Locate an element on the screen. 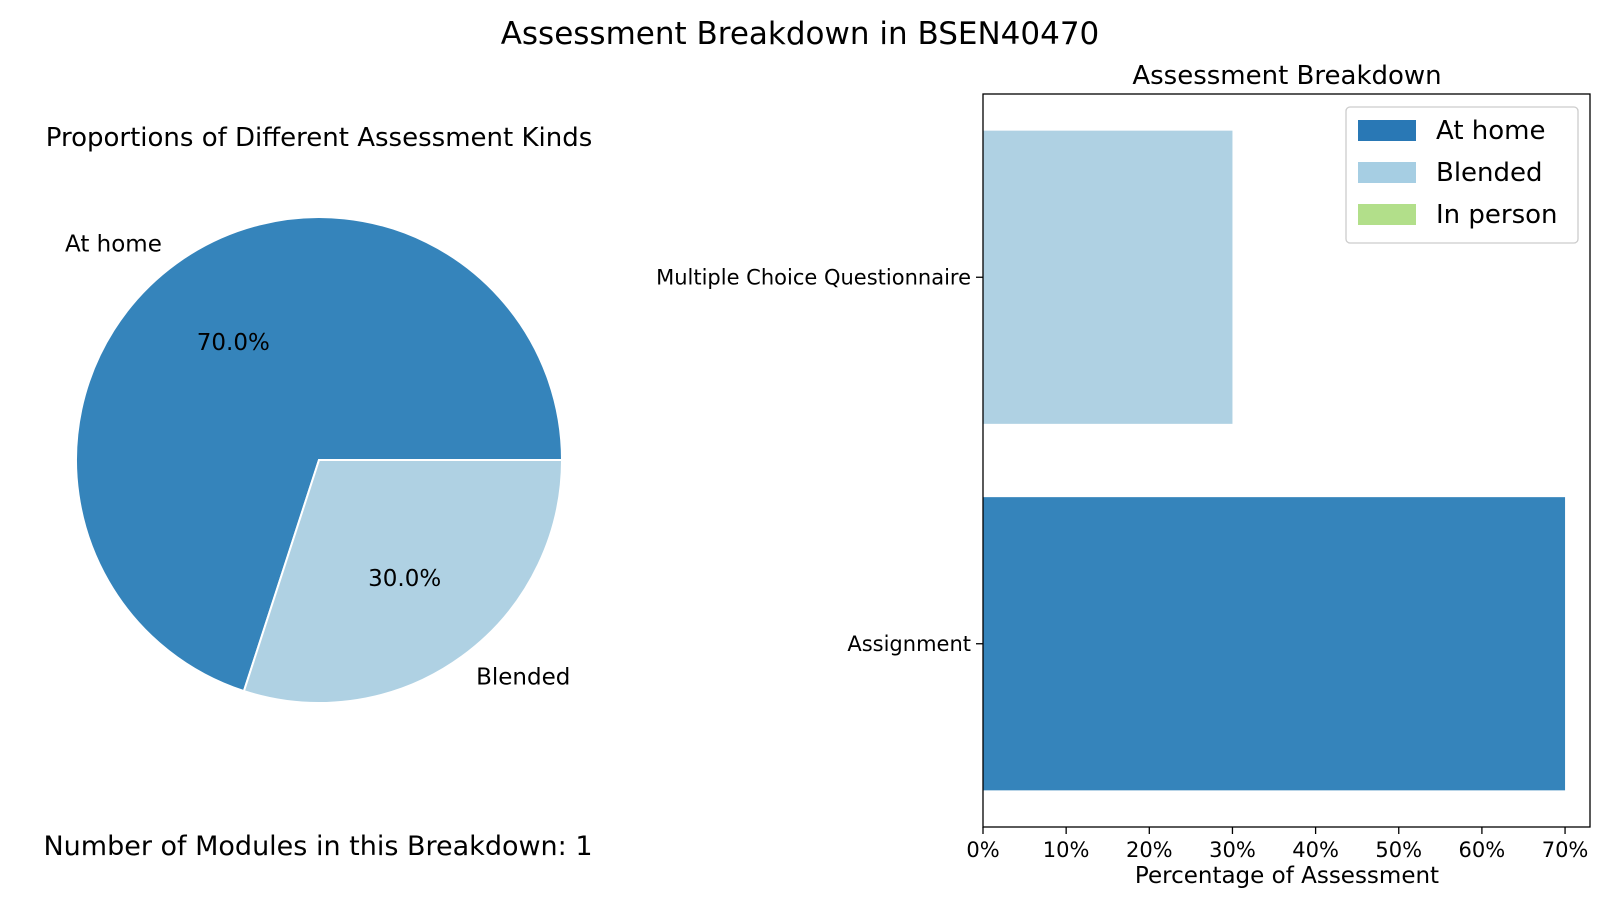 Image resolution: width=1600 pixels, height=900 pixels. x-tick-label: 50% is located at coordinates (1398, 850).